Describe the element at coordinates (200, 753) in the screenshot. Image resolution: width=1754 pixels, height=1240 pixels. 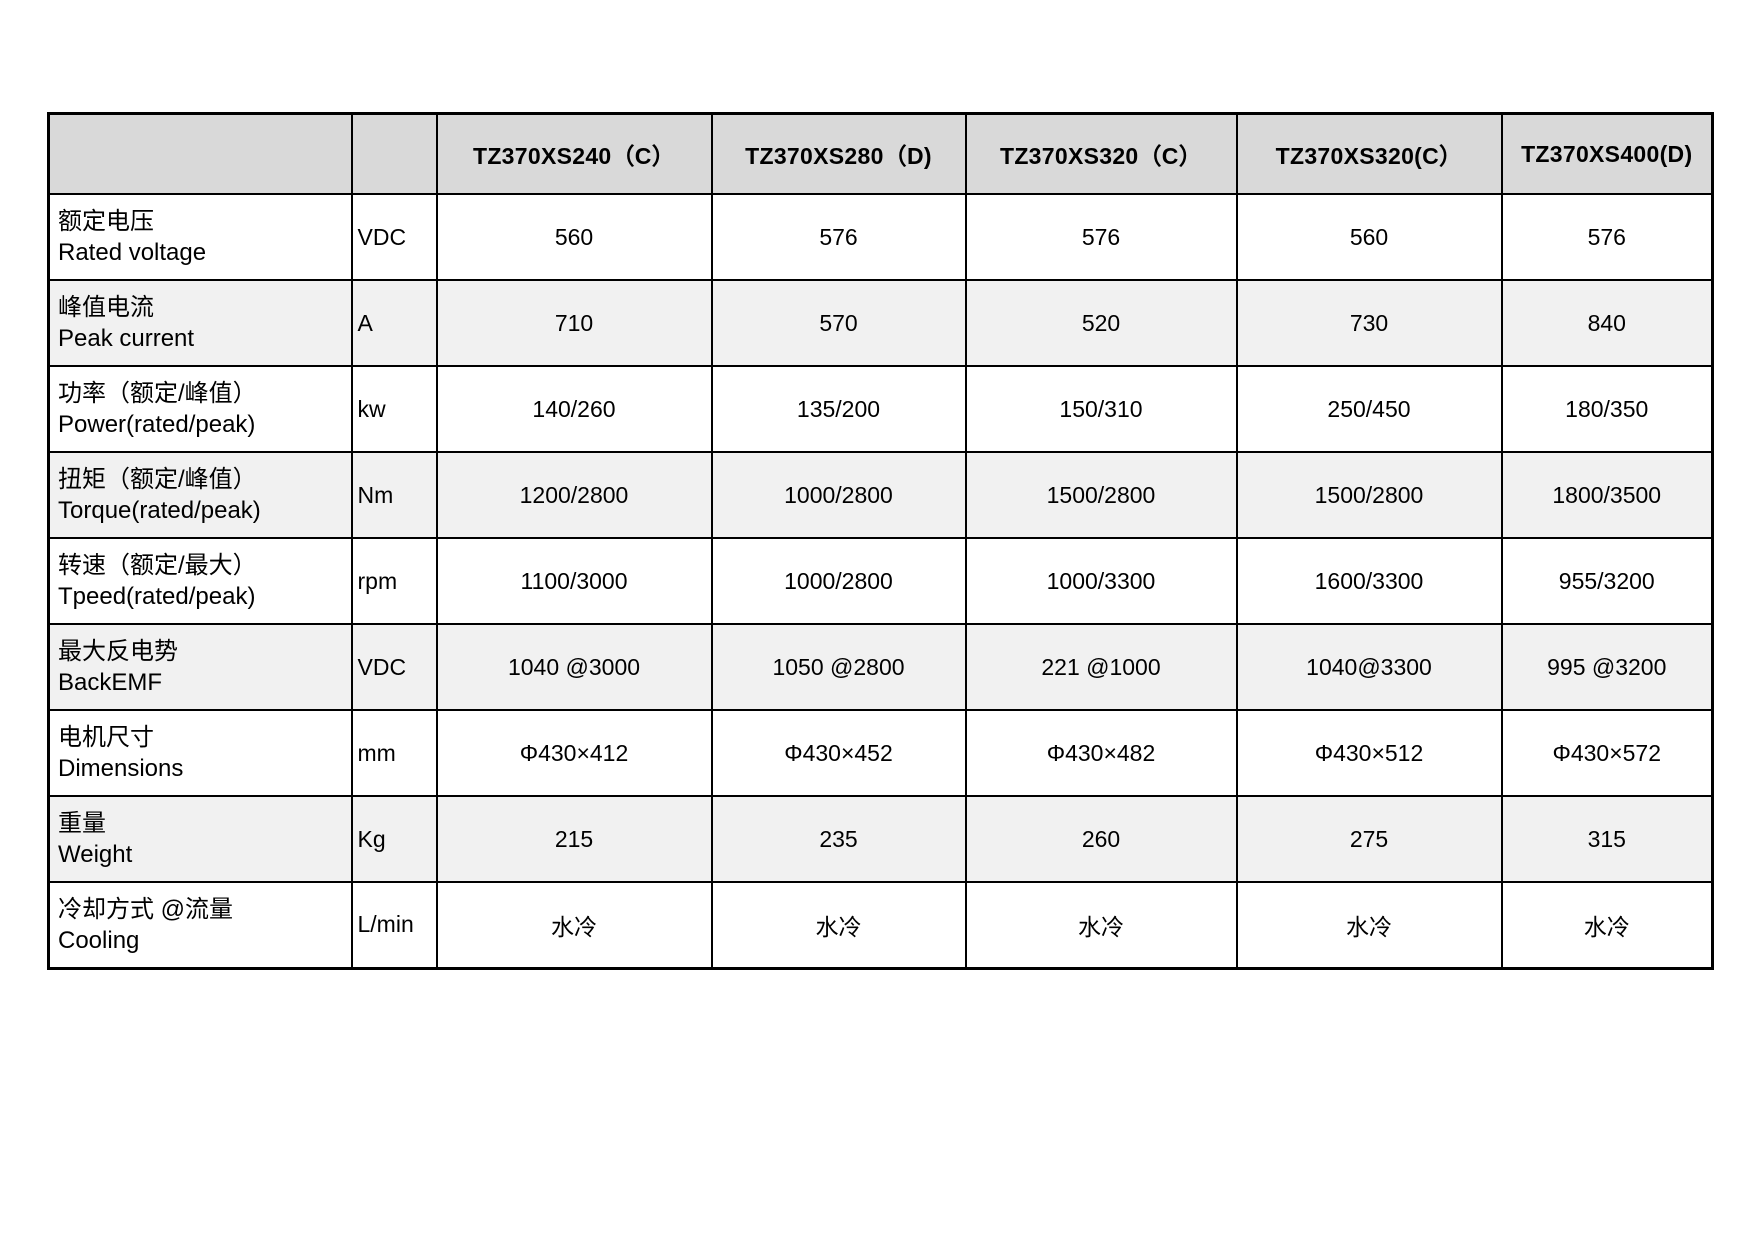
I see `row-label-cell: 电机尺寸 Dimensions` at that location.